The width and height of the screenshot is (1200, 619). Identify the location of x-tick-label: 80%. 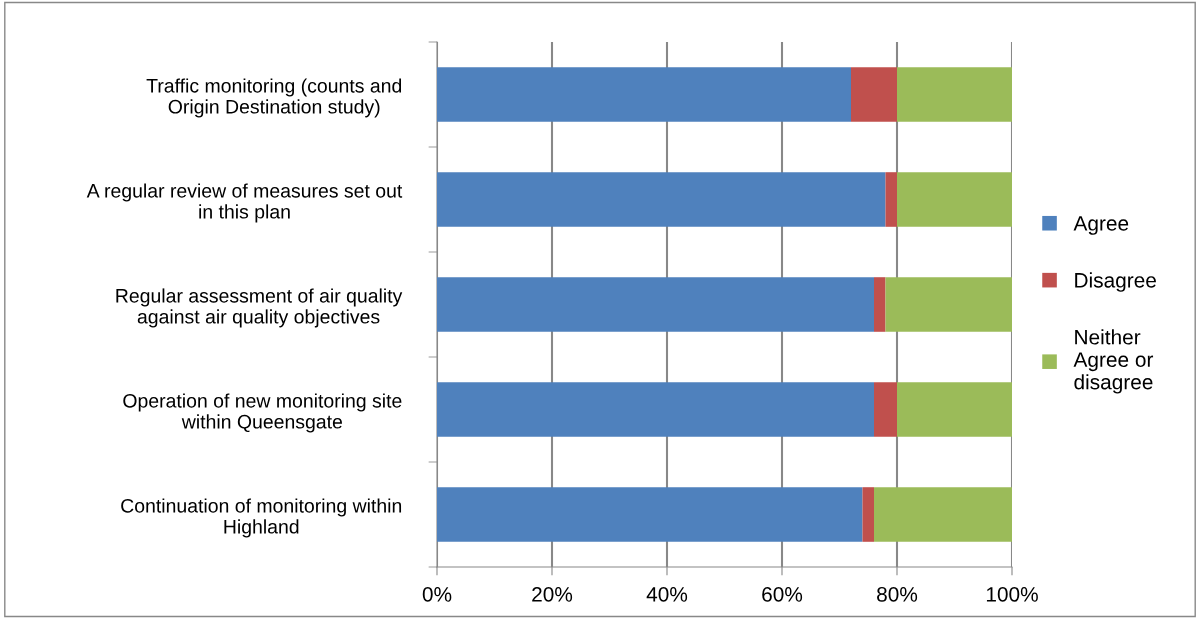
(897, 594).